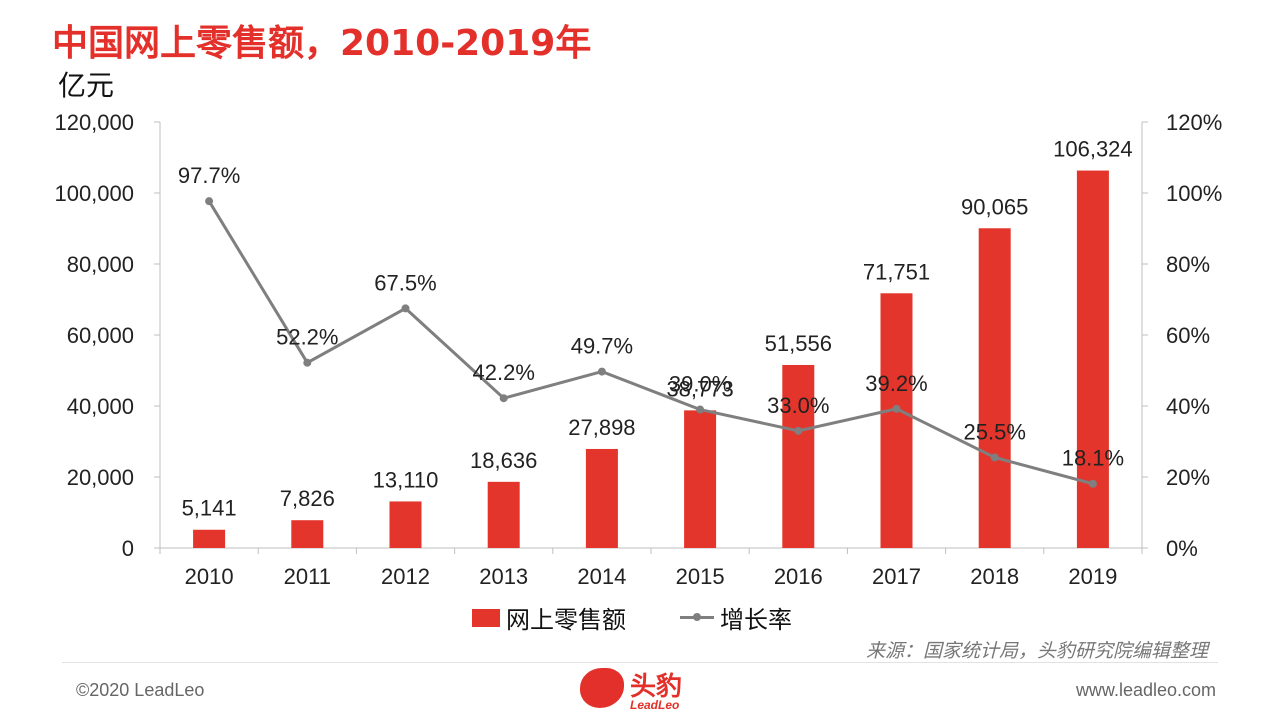  What do you see at coordinates (94, 193) in the screenshot?
I see `y-tick-label-left: 100,000` at bounding box center [94, 193].